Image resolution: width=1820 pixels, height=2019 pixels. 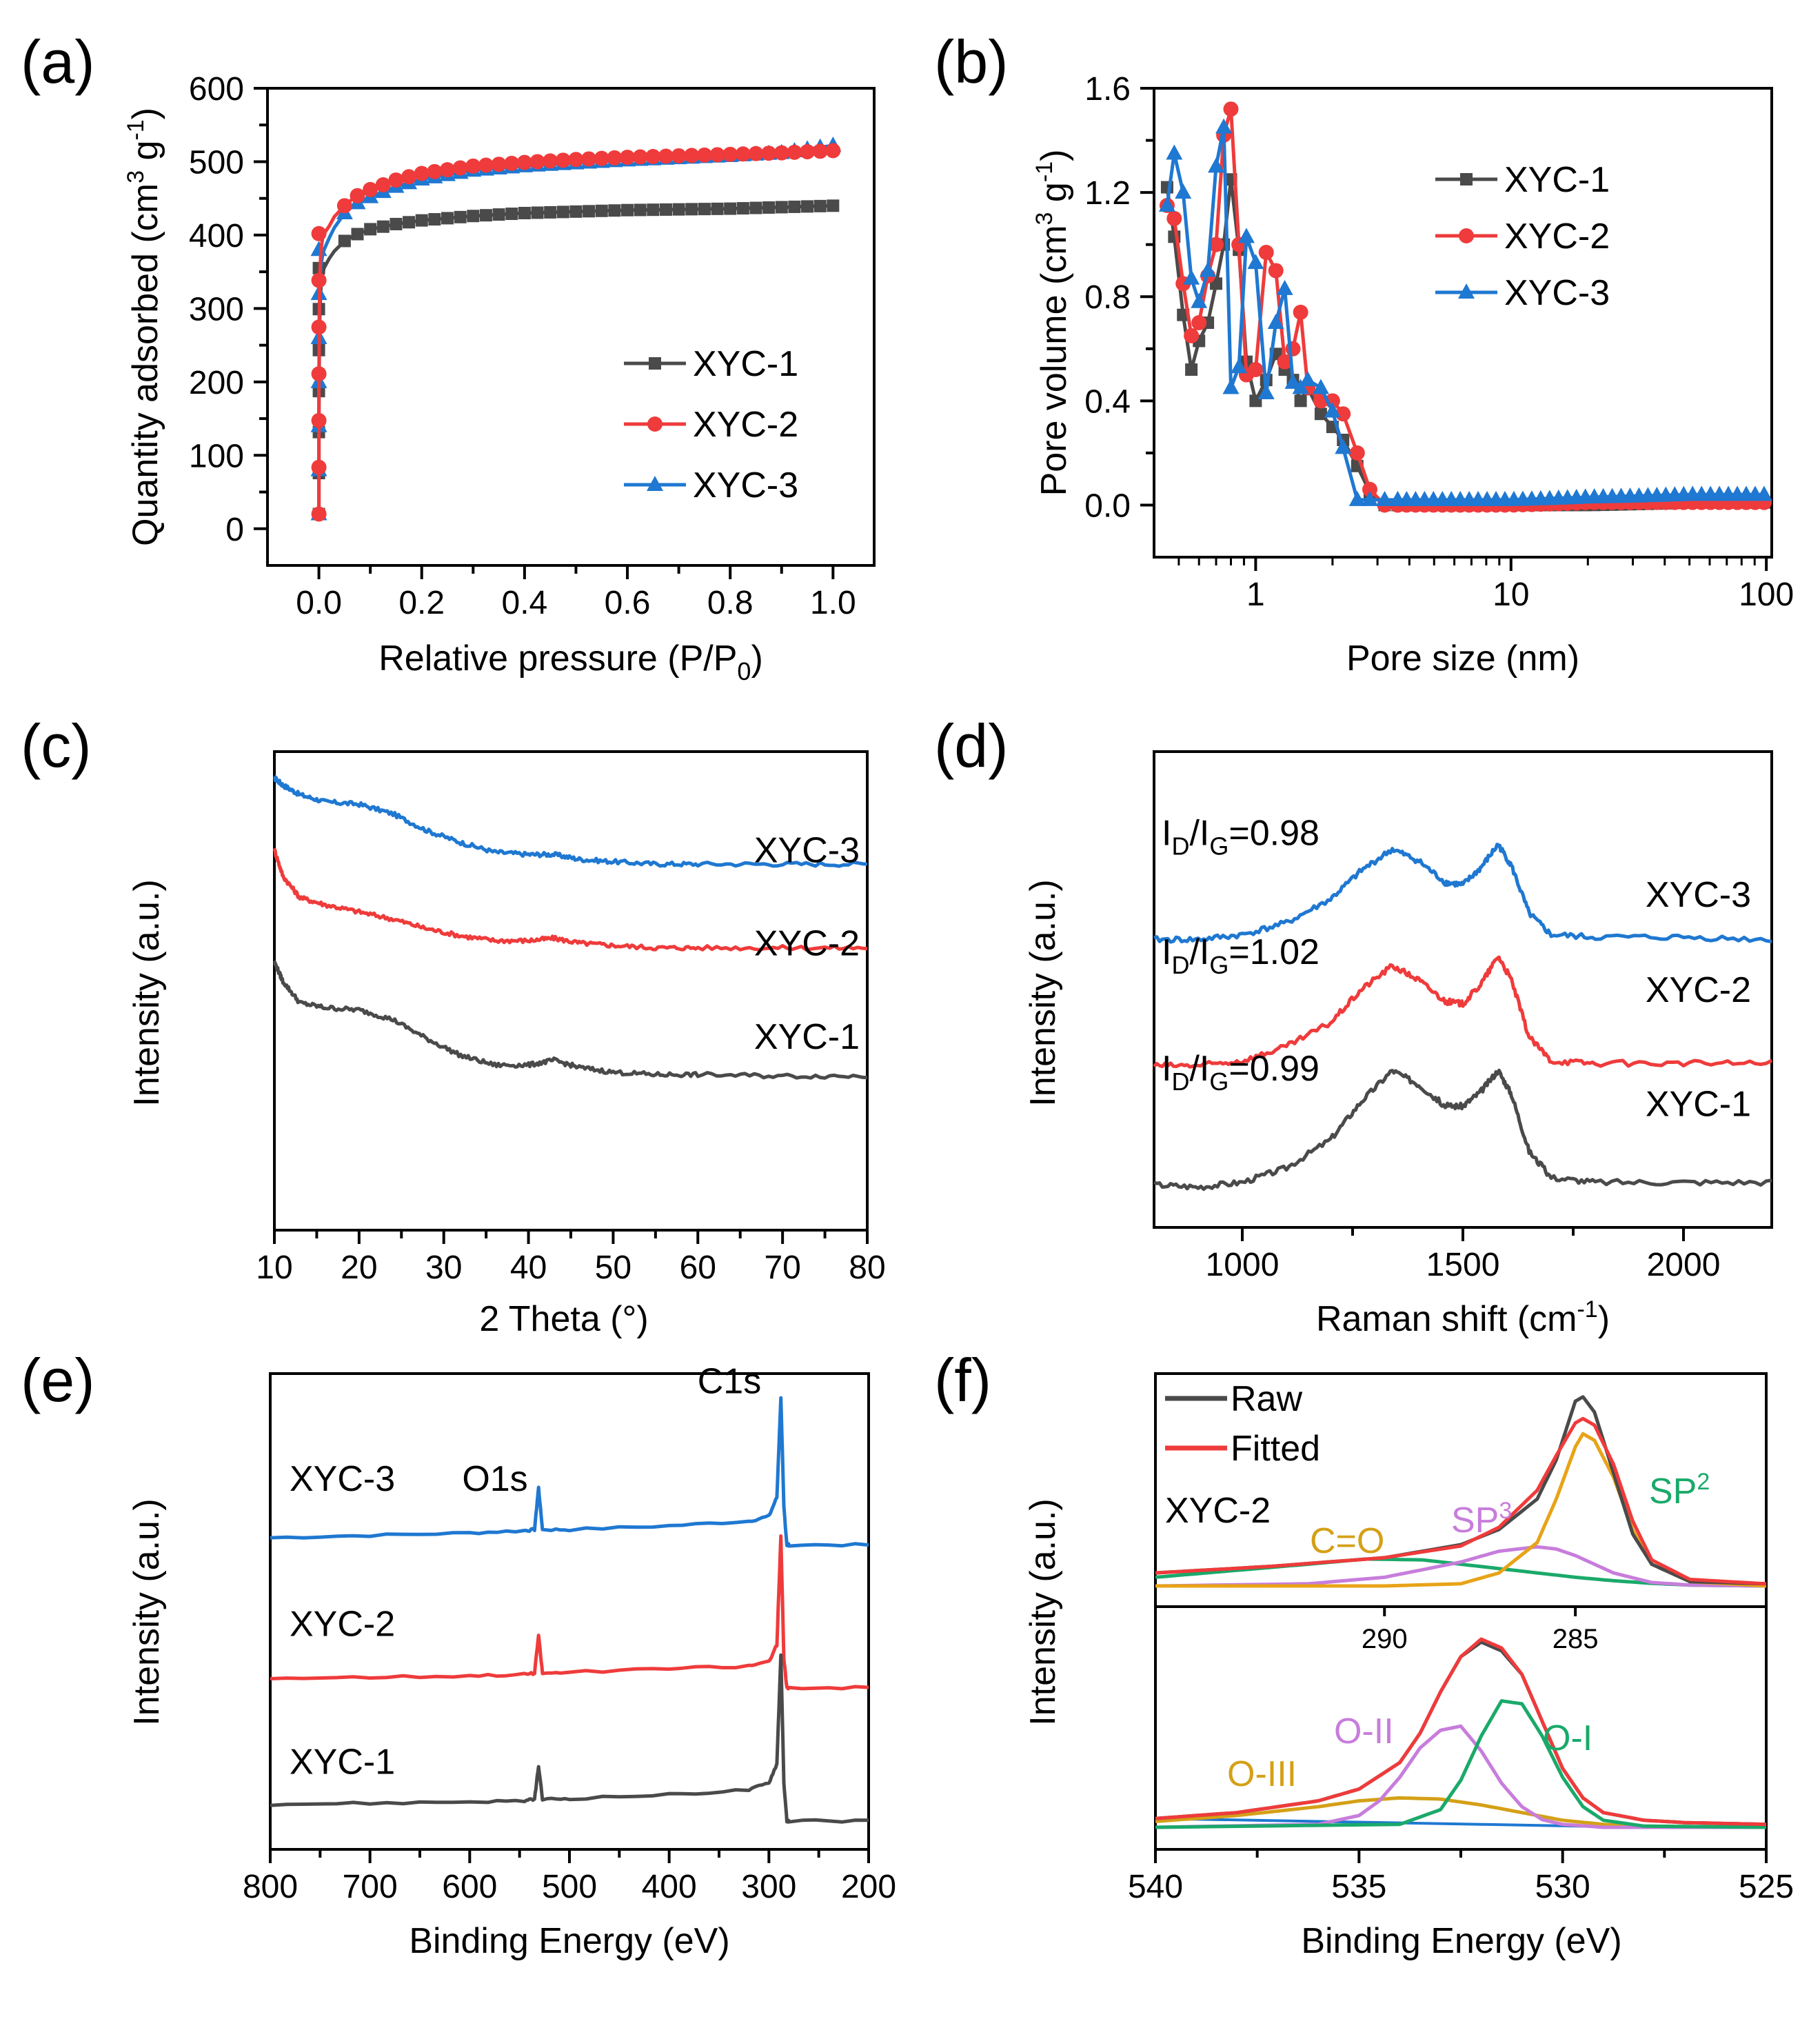 What do you see at coordinates (270, 1887) in the screenshot?
I see `e-xtick-label: 800` at bounding box center [270, 1887].